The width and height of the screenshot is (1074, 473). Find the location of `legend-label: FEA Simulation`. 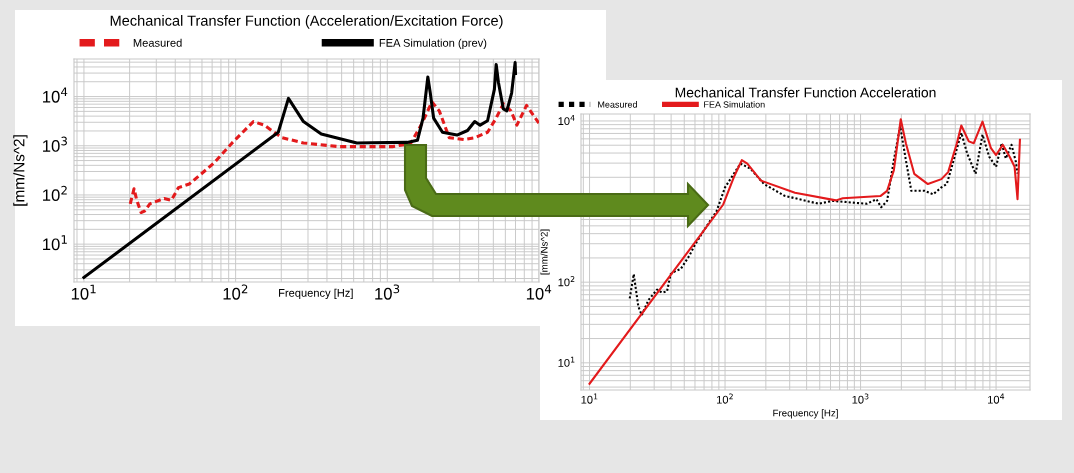

legend-label: FEA Simulation is located at coordinates (734, 104).